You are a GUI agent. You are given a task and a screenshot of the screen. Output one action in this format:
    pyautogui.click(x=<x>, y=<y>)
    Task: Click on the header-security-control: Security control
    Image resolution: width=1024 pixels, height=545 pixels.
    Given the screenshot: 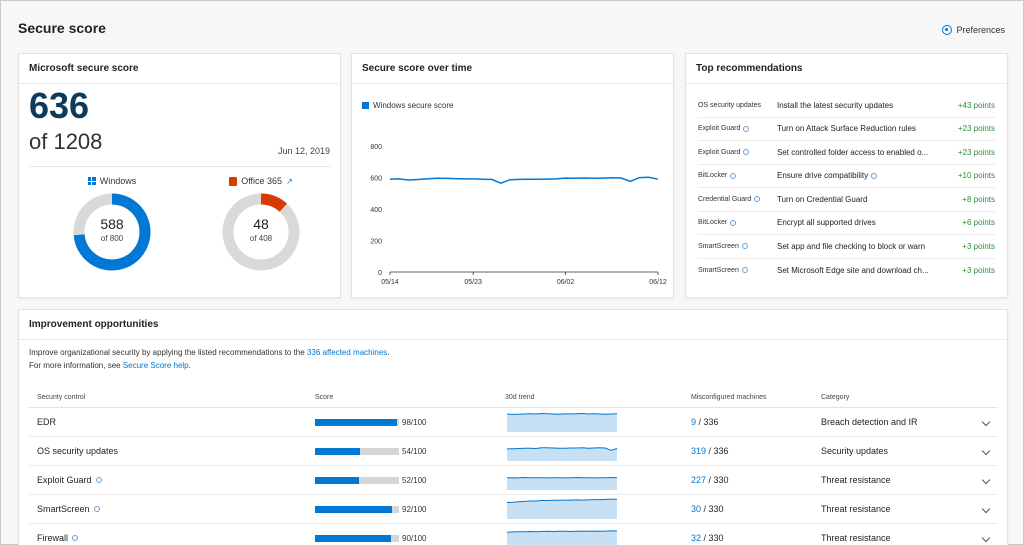 What is the action you would take?
    pyautogui.click(x=61, y=397)
    